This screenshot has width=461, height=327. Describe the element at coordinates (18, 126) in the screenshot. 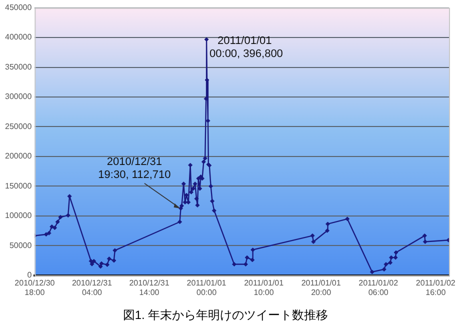

I see `y-tick-label: 250000` at that location.